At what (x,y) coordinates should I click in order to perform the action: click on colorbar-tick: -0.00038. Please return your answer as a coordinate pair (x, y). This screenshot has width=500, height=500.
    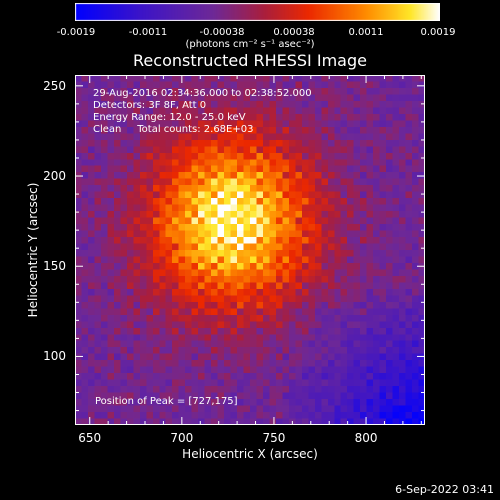
    Looking at the image, I should click on (222, 32).